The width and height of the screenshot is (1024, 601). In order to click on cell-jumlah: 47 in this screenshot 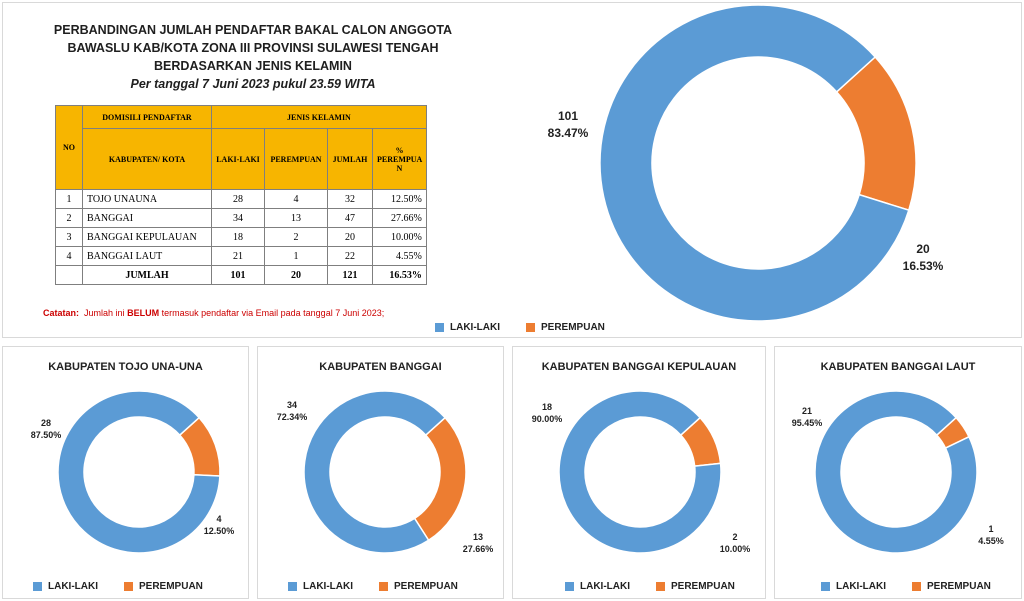, I will do `click(350, 218)`.